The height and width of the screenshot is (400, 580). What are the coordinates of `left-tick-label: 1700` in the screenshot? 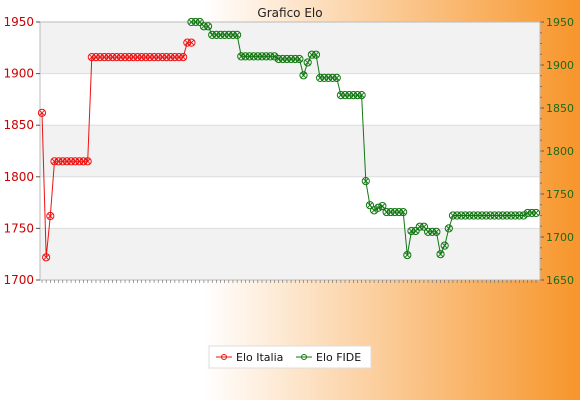 It's located at (18, 280).